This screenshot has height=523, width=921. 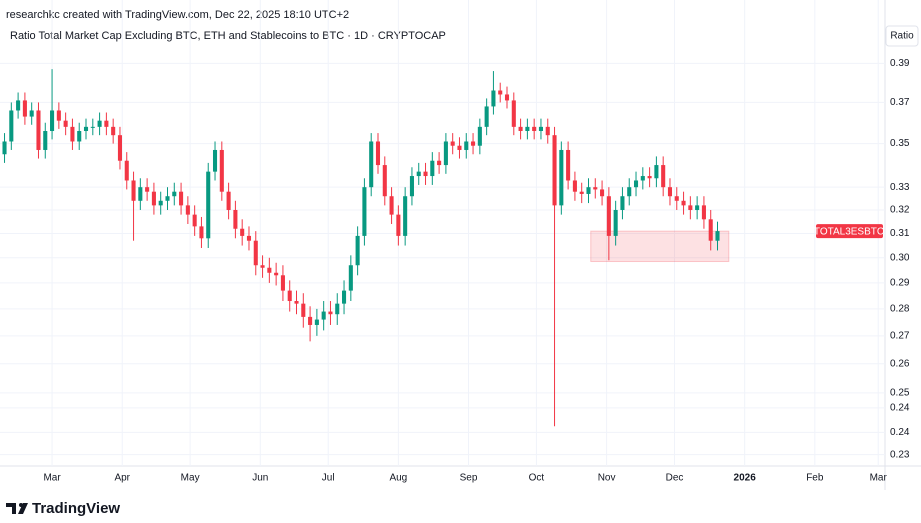 I want to click on x-tick-label: Nov, so click(x=607, y=478).